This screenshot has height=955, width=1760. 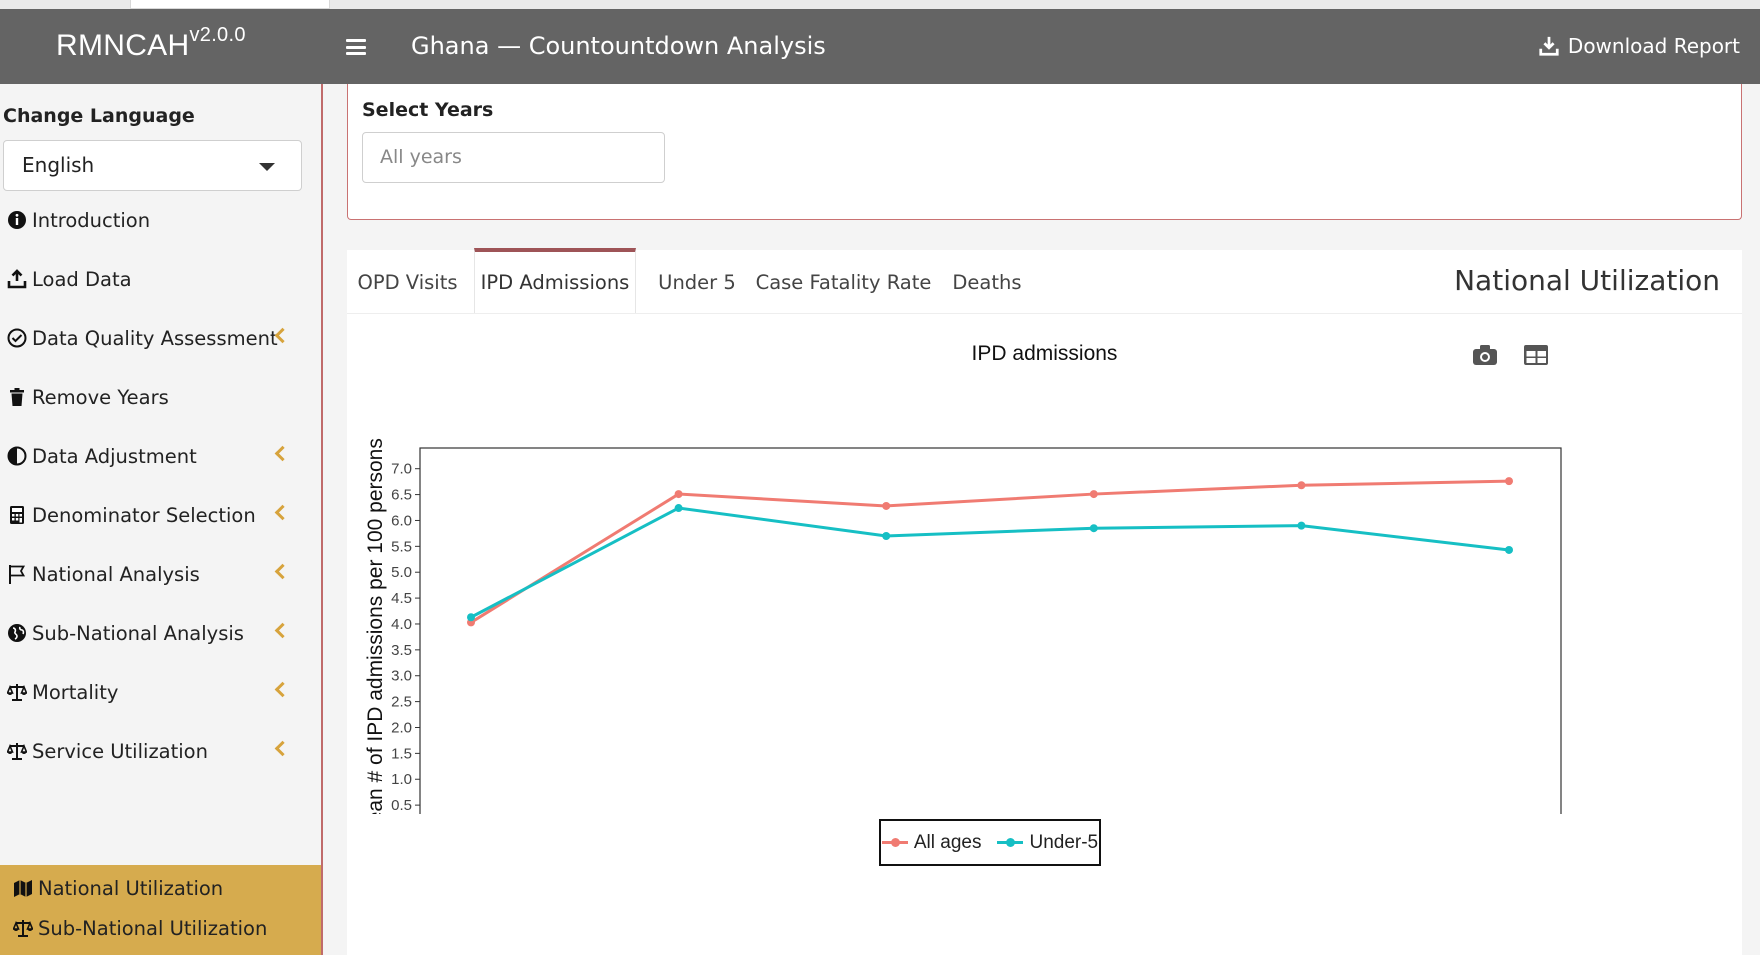 What do you see at coordinates (160, 279) in the screenshot?
I see `sidebar-item-load-data: Load Data` at bounding box center [160, 279].